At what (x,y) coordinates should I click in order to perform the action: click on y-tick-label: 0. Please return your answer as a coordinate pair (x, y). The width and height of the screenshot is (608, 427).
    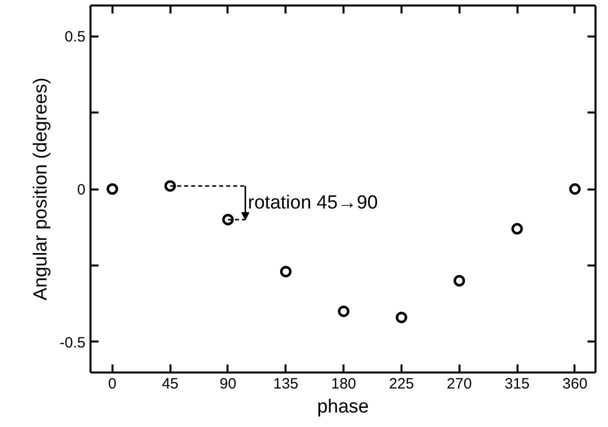
    Looking at the image, I should click on (81, 190).